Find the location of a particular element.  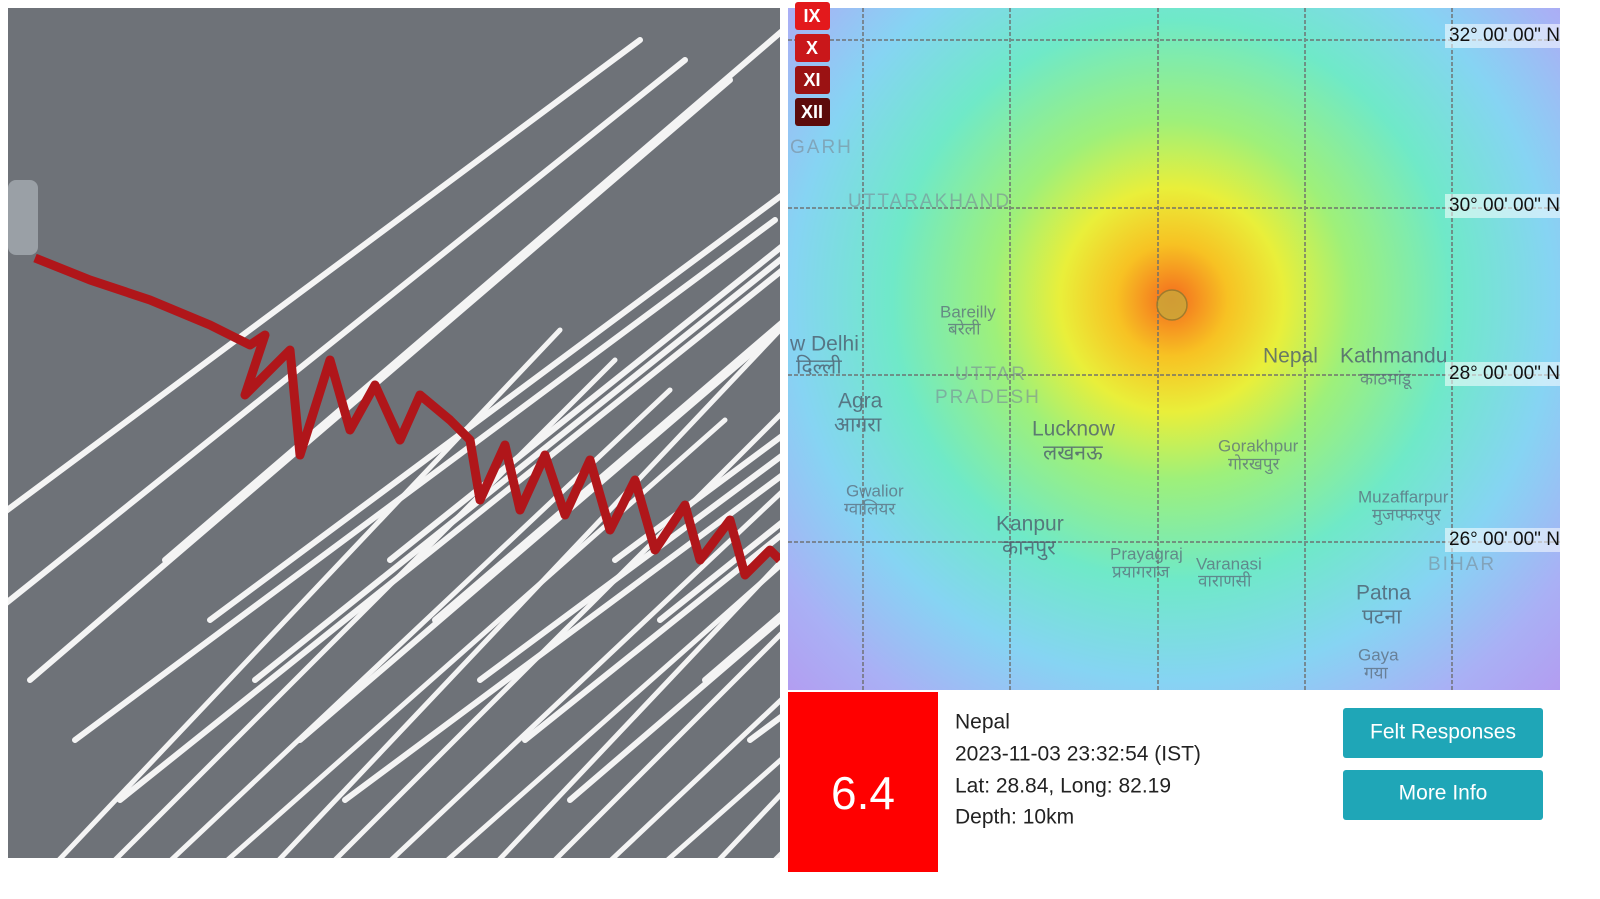

place-label: वाराणसी is located at coordinates (1225, 580).